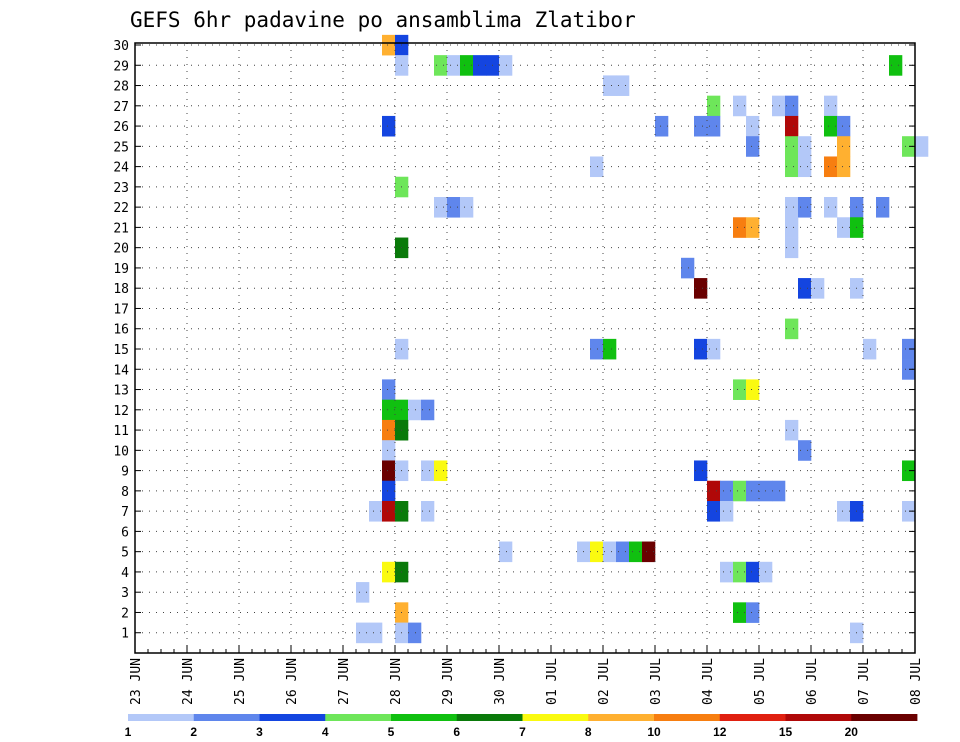  What do you see at coordinates (121, 127) in the screenshot?
I see `y-tick-label: 26` at bounding box center [121, 127].